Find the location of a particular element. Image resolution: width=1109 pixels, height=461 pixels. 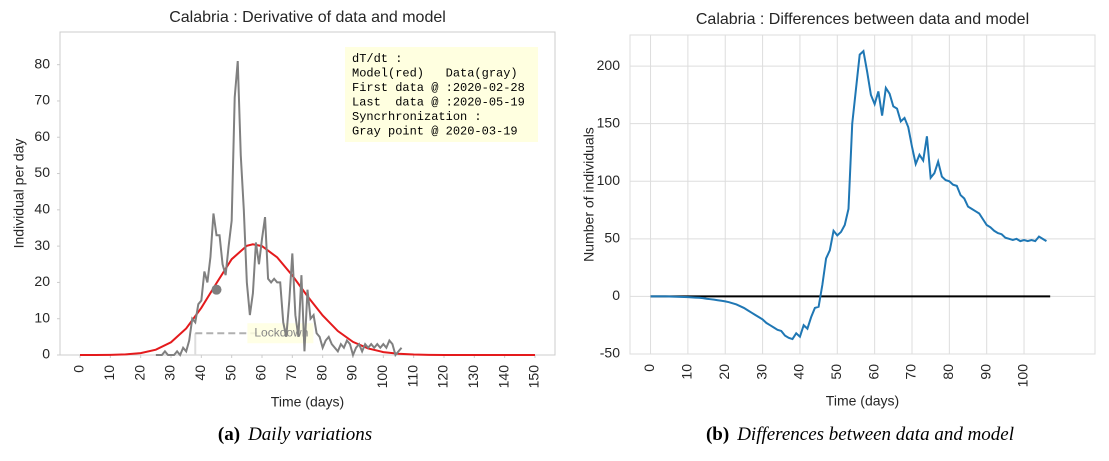

y-tick-label: 150 is located at coordinates (609, 122).